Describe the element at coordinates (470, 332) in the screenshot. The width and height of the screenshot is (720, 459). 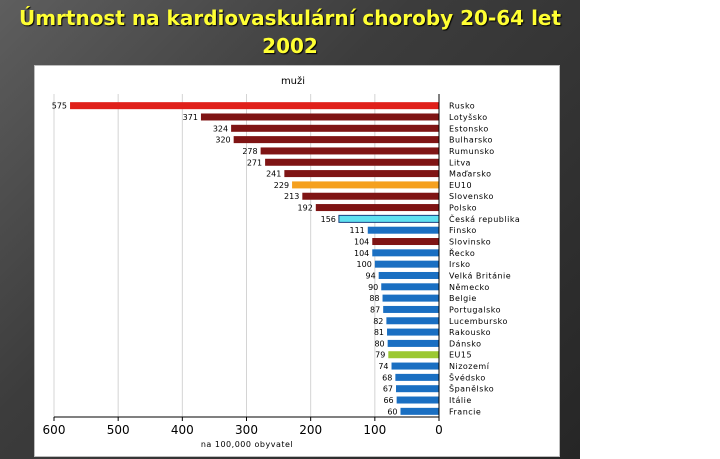
I see `category-label: Rakousko` at that location.